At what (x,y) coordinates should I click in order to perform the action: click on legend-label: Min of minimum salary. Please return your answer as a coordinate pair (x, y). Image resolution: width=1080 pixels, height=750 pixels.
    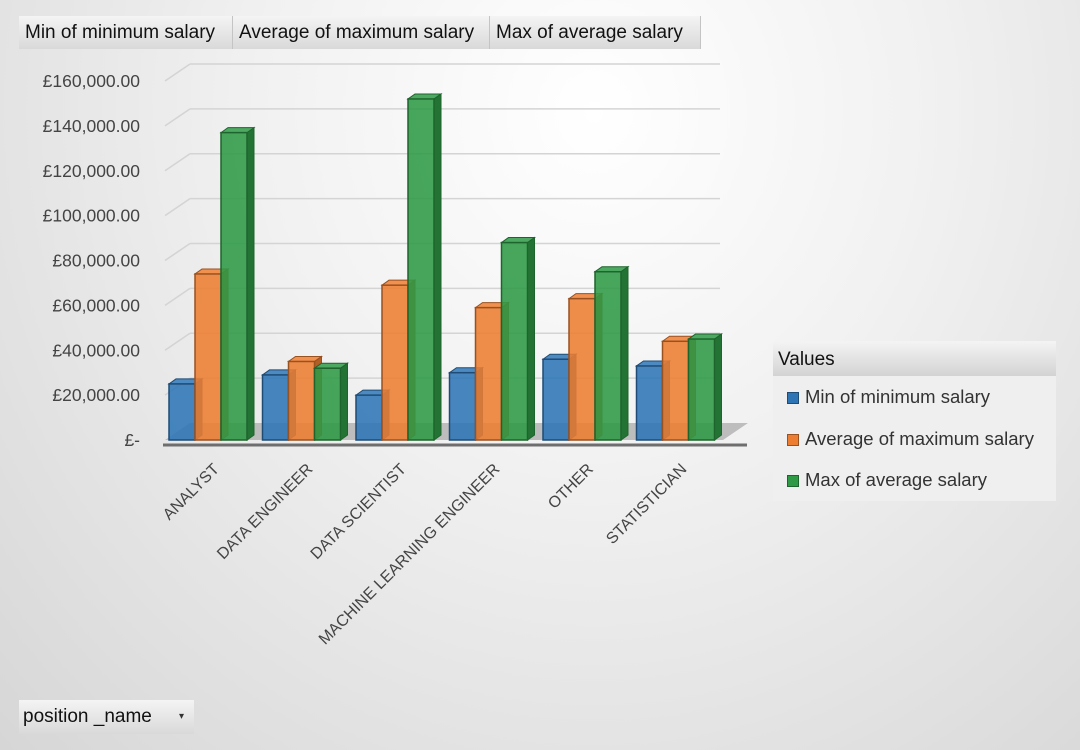
    Looking at the image, I should click on (898, 396).